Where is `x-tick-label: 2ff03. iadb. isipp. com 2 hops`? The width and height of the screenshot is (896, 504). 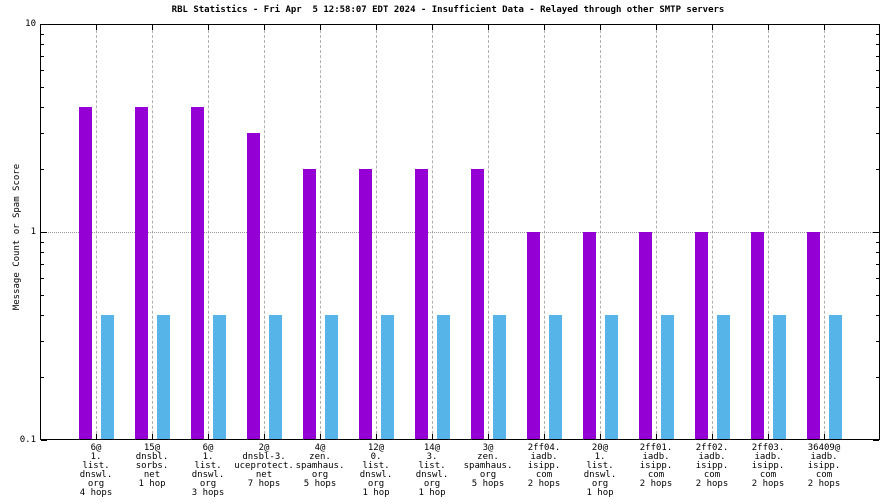
x-tick-label: 2ff03. iadb. isipp. com 2 hops is located at coordinates (768, 466).